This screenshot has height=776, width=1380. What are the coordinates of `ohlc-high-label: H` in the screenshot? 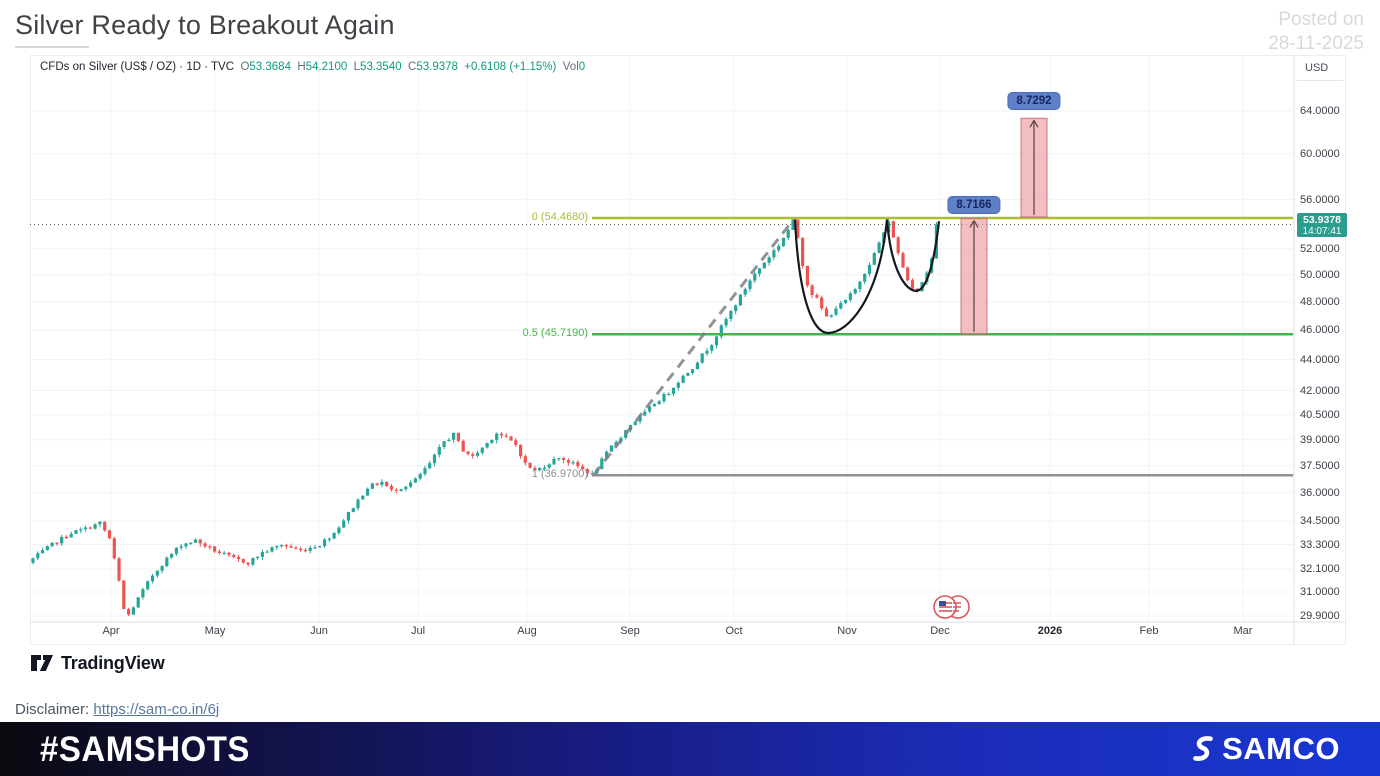 It's located at (301, 67).